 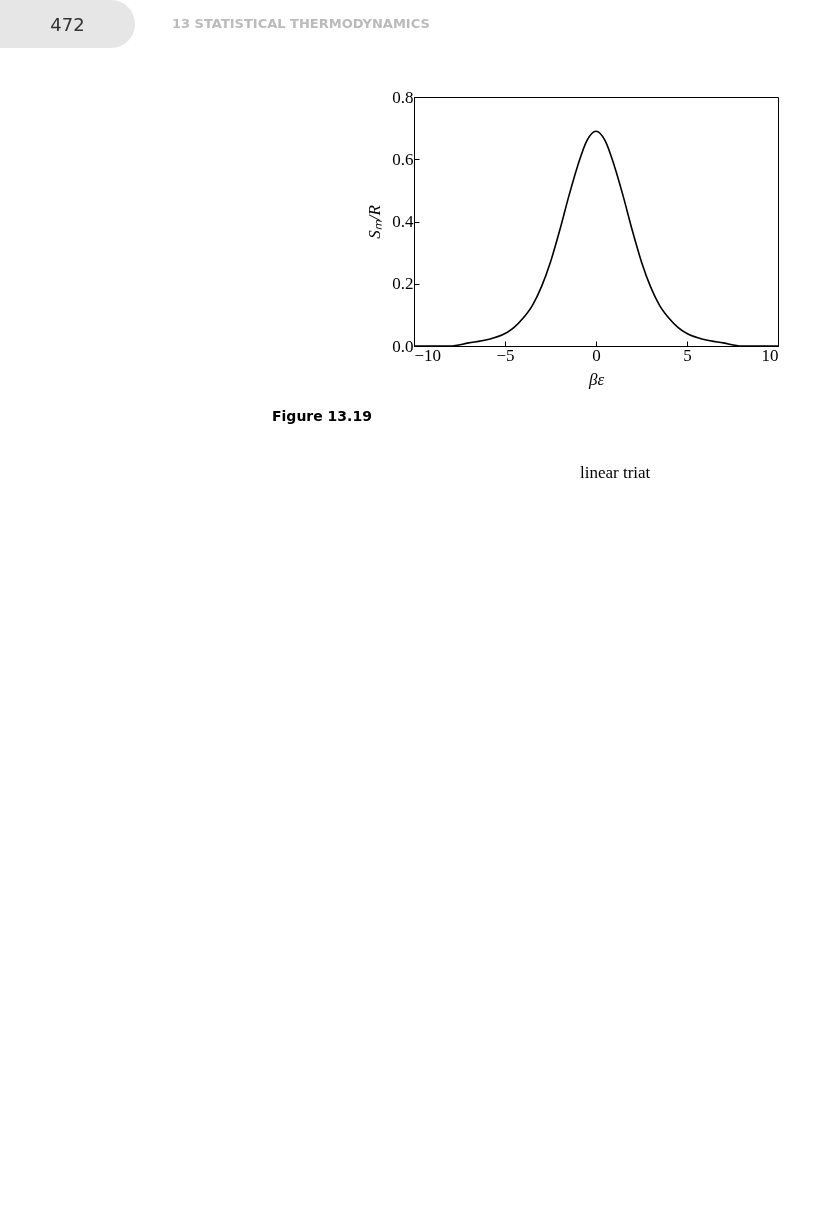 I want to click on text: linear triat, so click(x=615, y=473).